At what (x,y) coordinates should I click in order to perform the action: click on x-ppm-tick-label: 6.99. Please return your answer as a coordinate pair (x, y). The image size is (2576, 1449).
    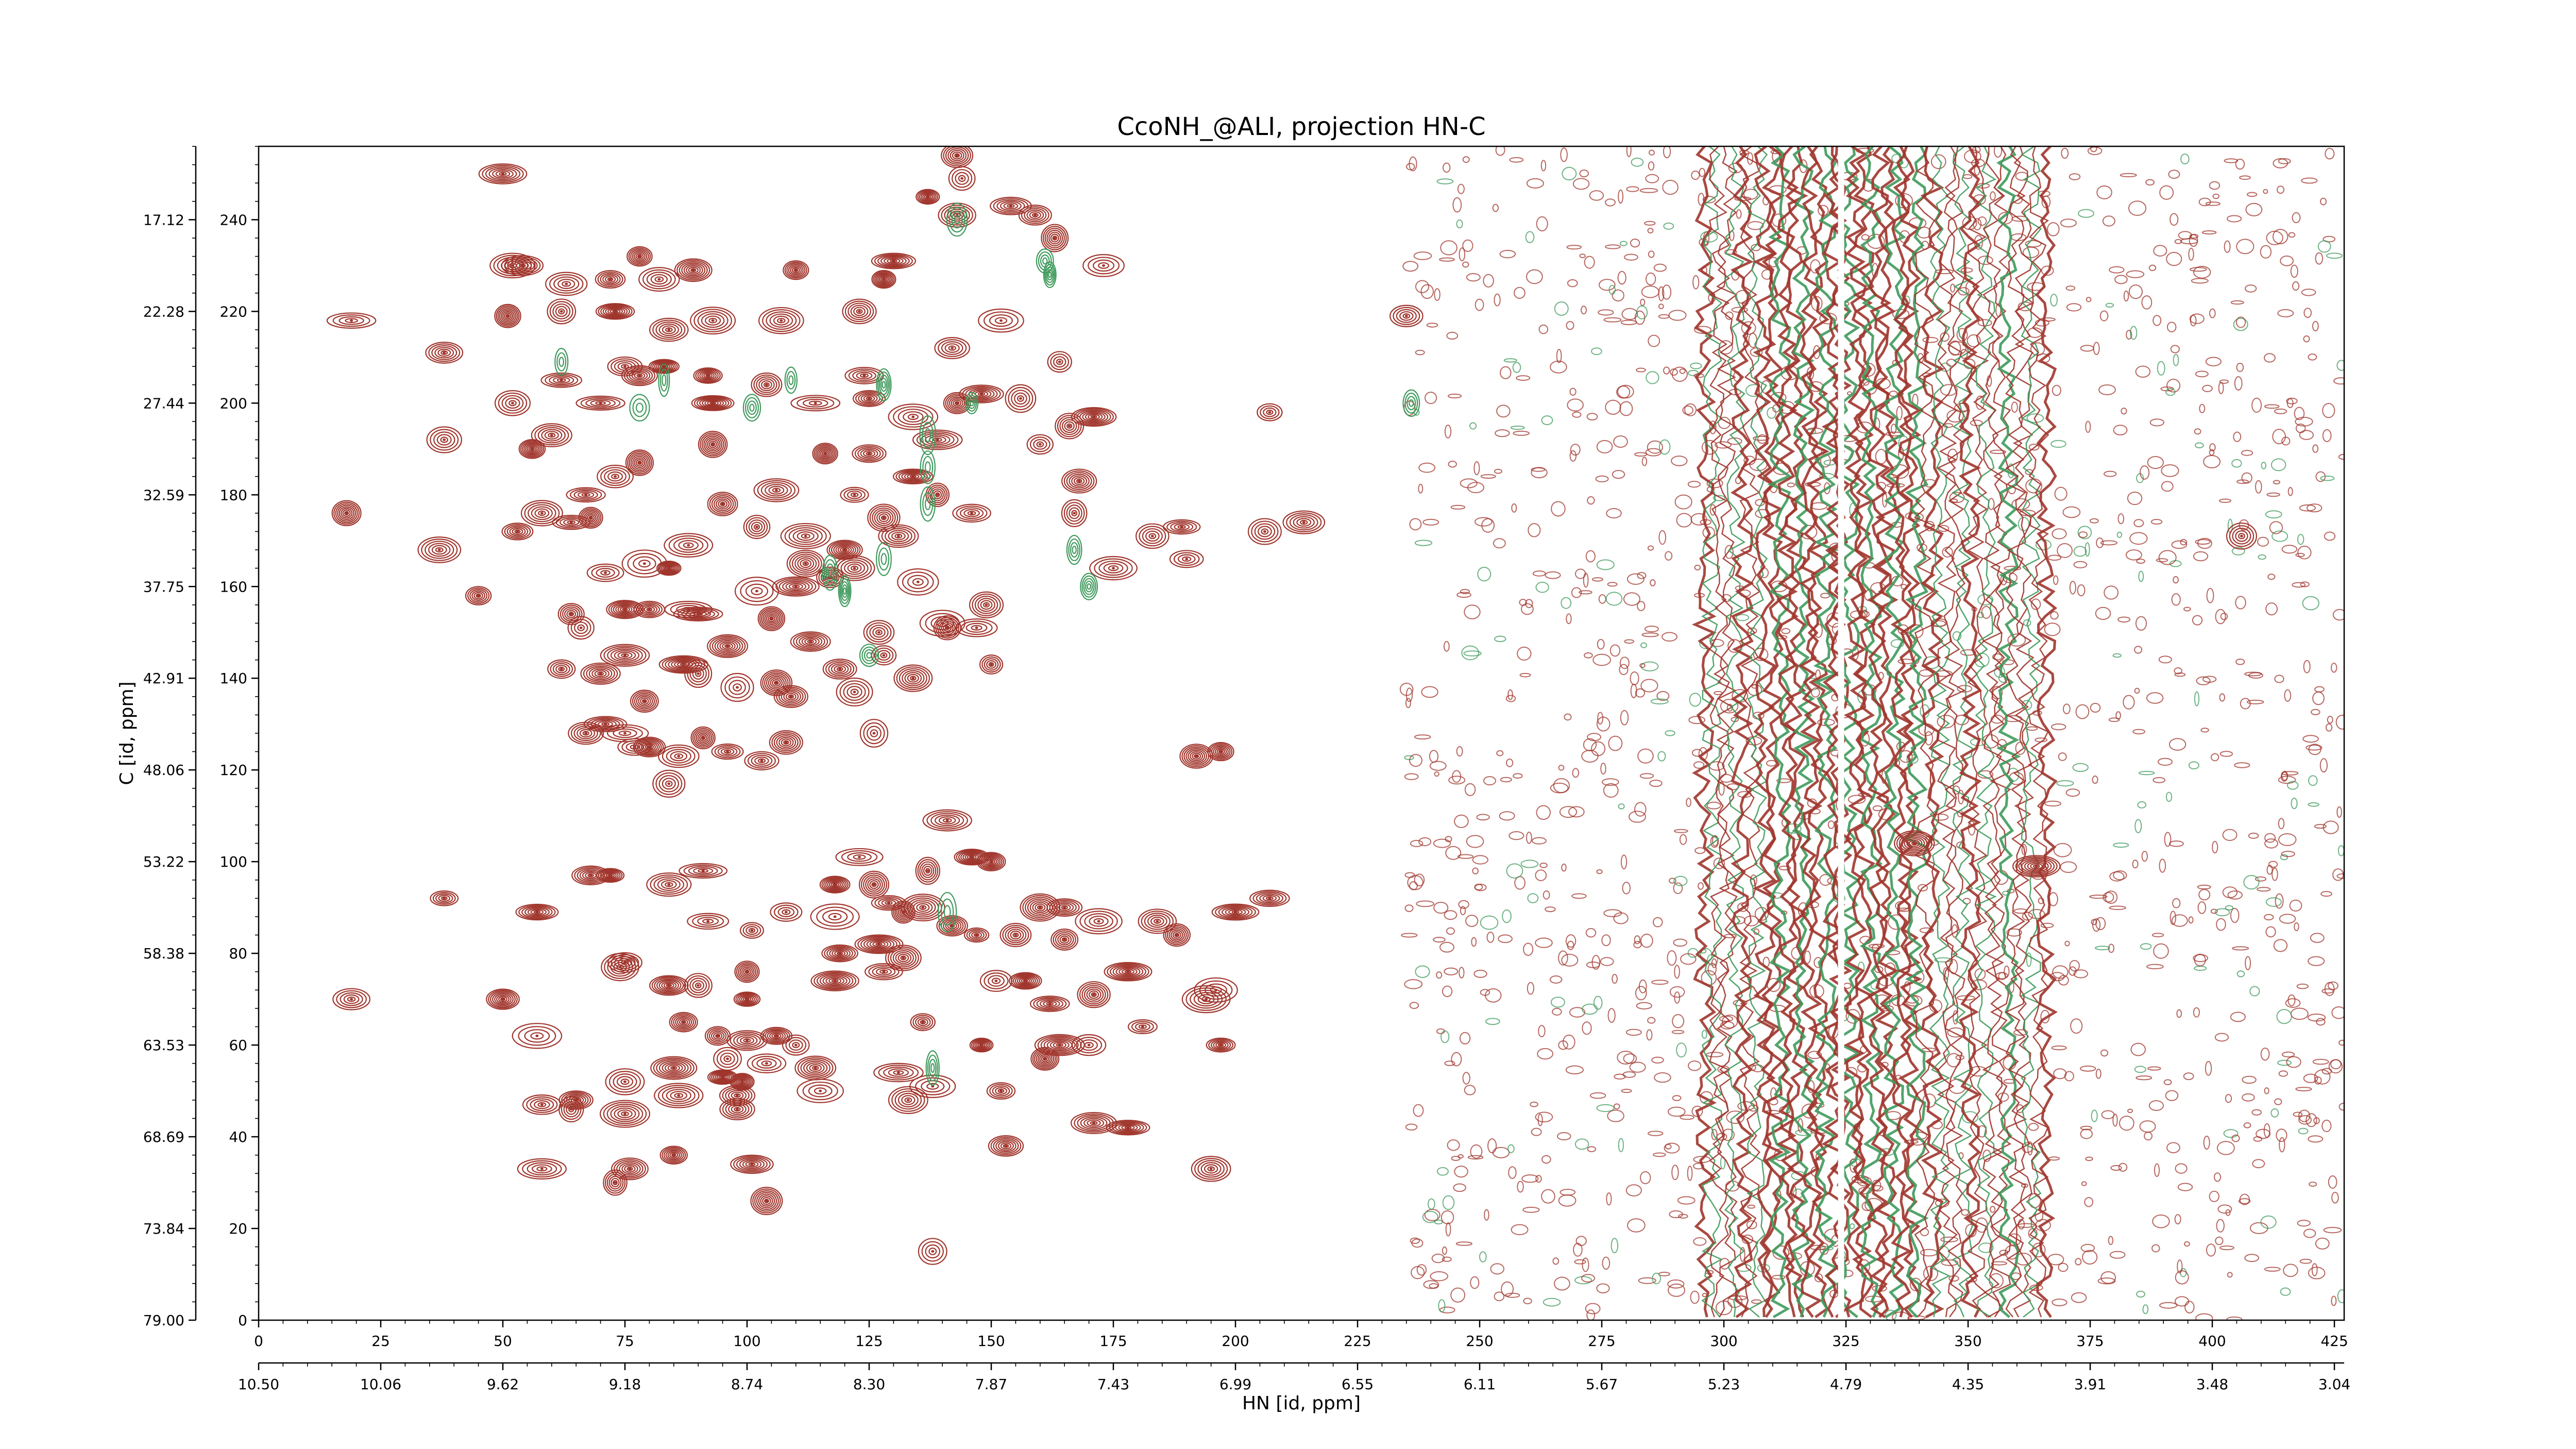
    Looking at the image, I should click on (1235, 1384).